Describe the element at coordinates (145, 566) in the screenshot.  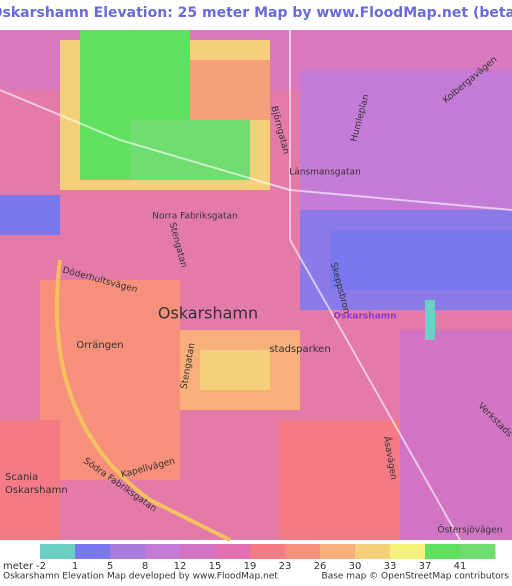
I see `legend-label: 8` at that location.